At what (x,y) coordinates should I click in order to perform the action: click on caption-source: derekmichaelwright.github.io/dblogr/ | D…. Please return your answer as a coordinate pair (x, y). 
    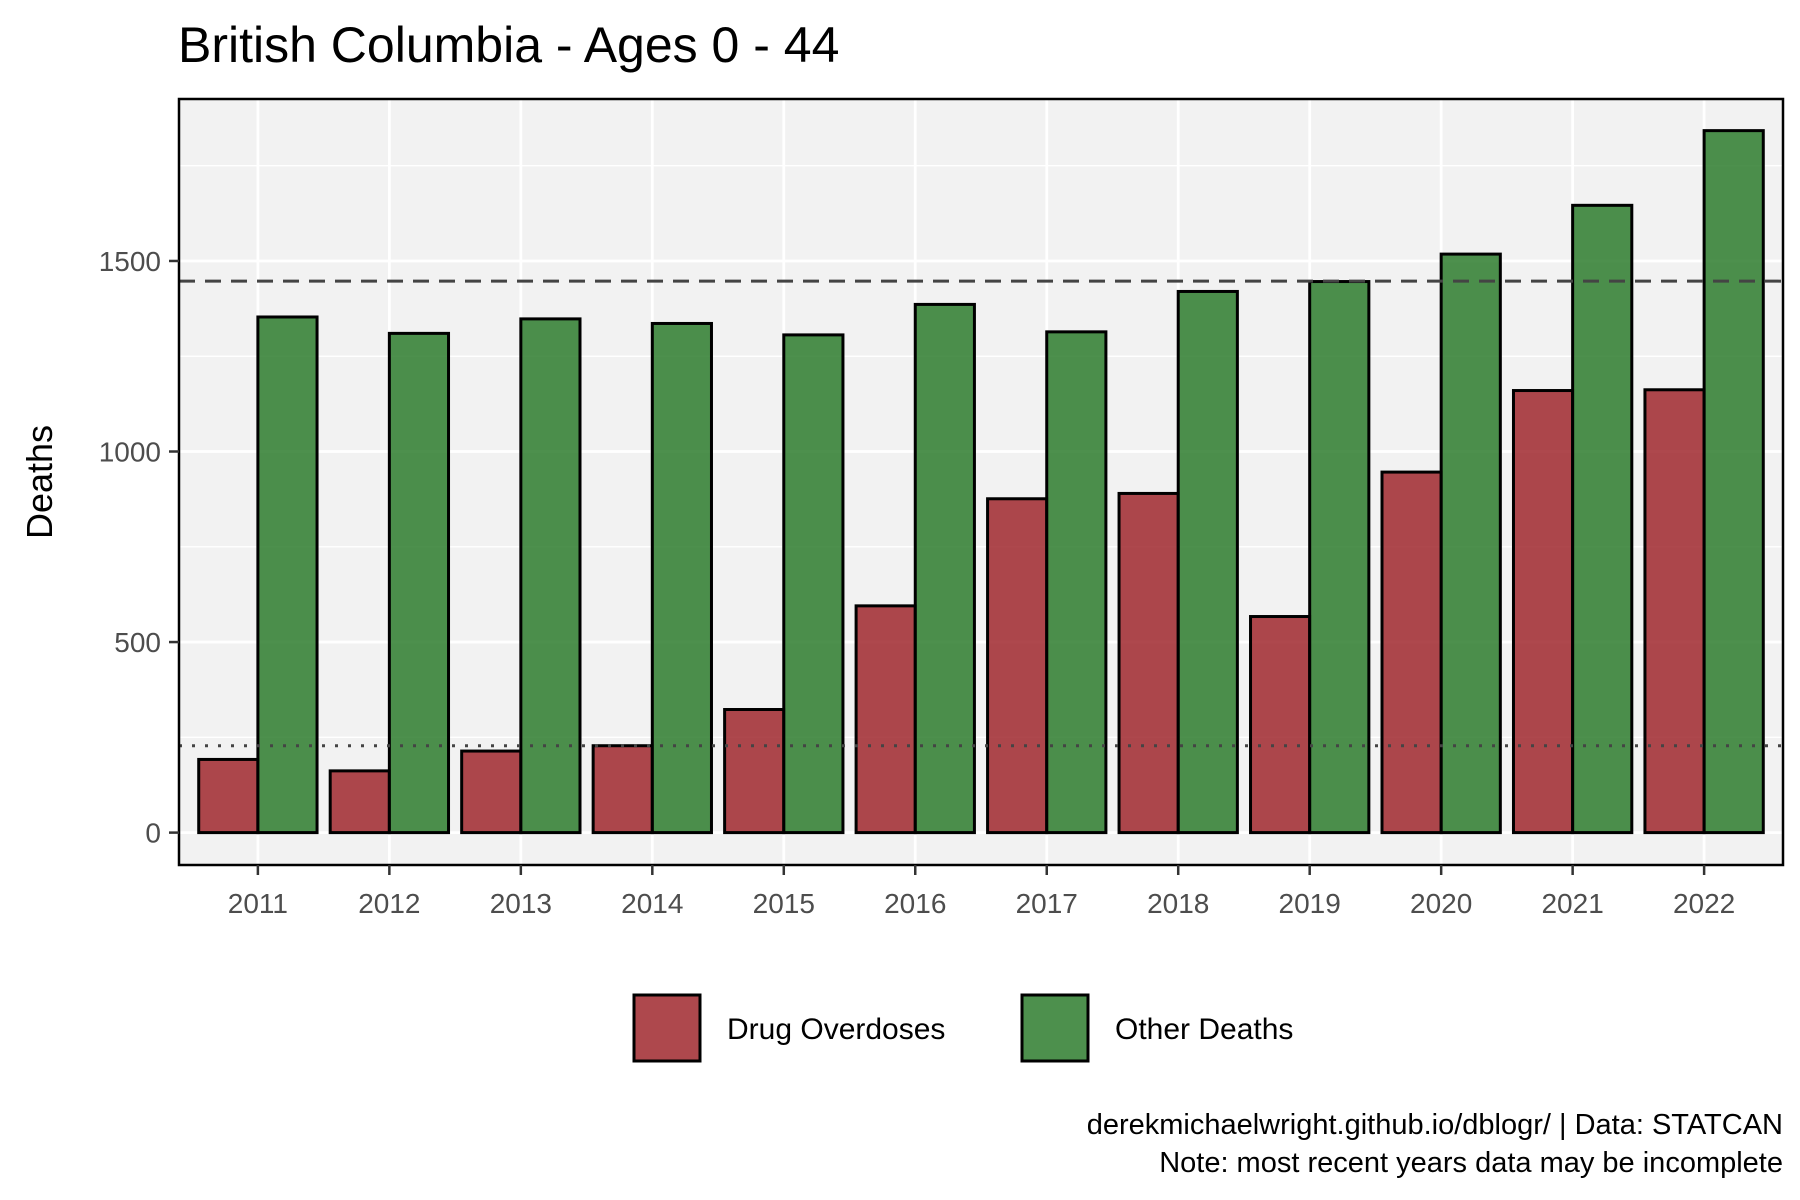
    Looking at the image, I should click on (1435, 1125).